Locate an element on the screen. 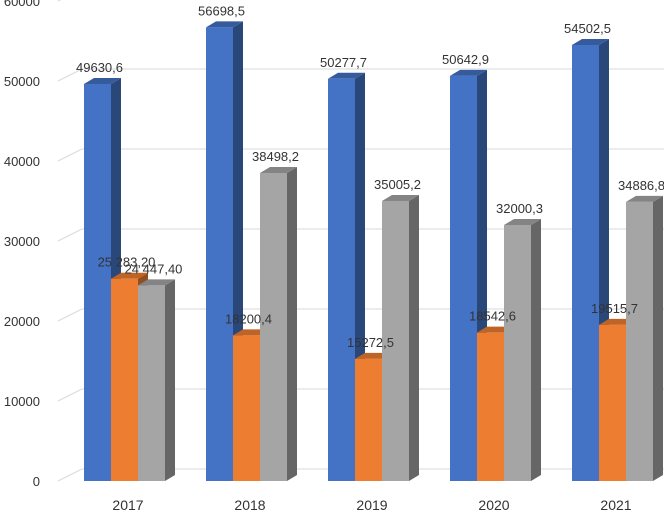 The image size is (664, 513). y-tick-label: 10000 is located at coordinates (22, 401).